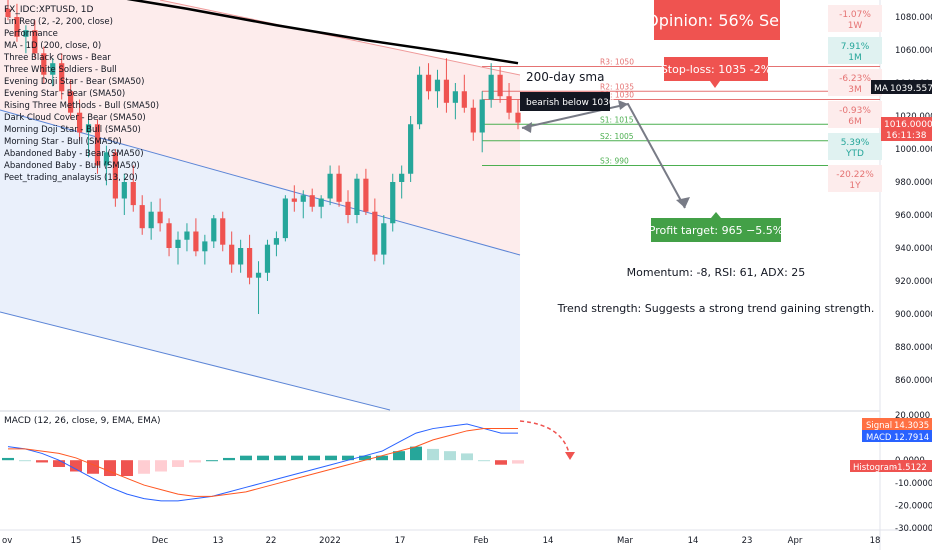 The image size is (932, 550). Describe the element at coordinates (617, 136) in the screenshot. I see `level-label: S2: 1005` at that location.